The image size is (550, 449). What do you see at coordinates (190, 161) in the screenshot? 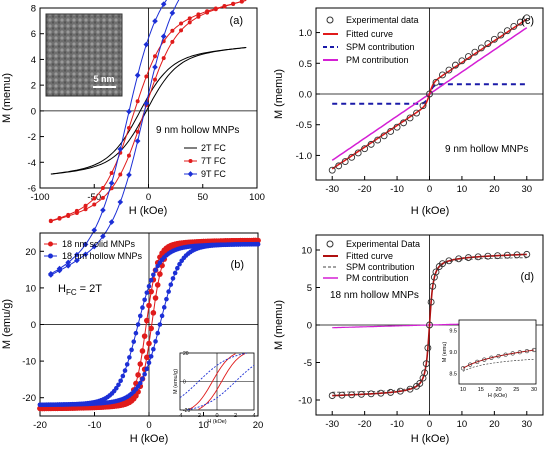
I see `legend-7t-marker` at bounding box center [190, 161].